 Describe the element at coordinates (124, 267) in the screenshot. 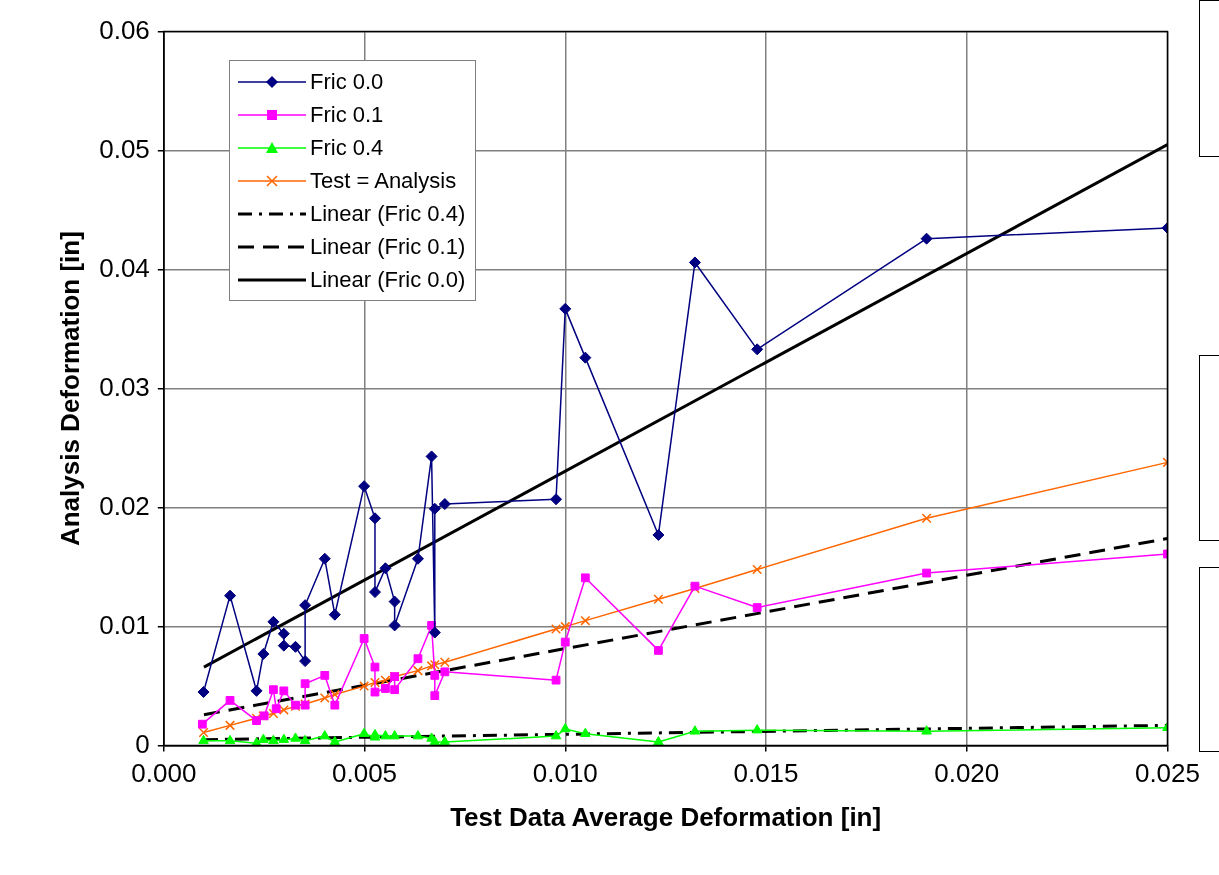

I see `y-tick-label: 0.04` at that location.